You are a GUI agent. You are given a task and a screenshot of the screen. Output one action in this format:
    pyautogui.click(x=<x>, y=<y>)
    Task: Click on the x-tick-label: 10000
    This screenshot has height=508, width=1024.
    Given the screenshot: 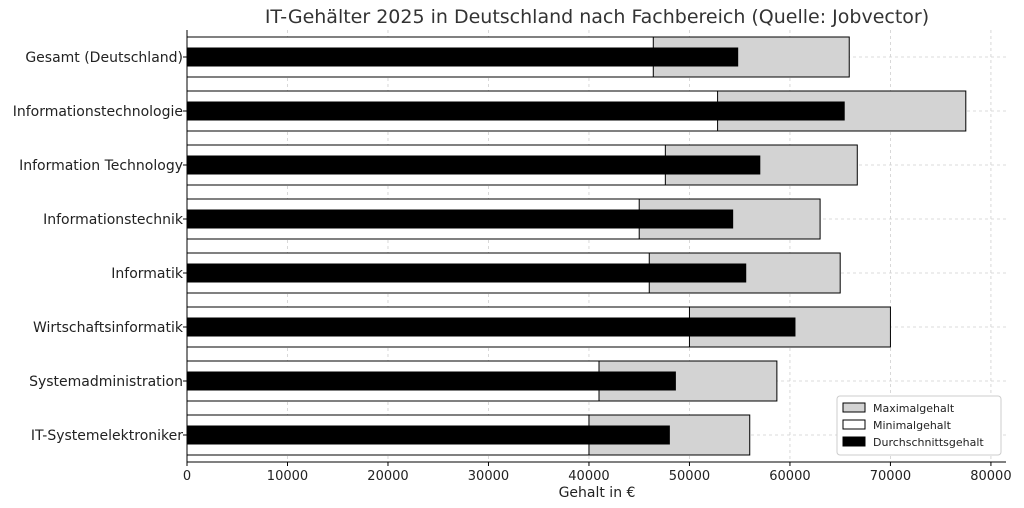 What is the action you would take?
    pyautogui.click(x=287, y=476)
    